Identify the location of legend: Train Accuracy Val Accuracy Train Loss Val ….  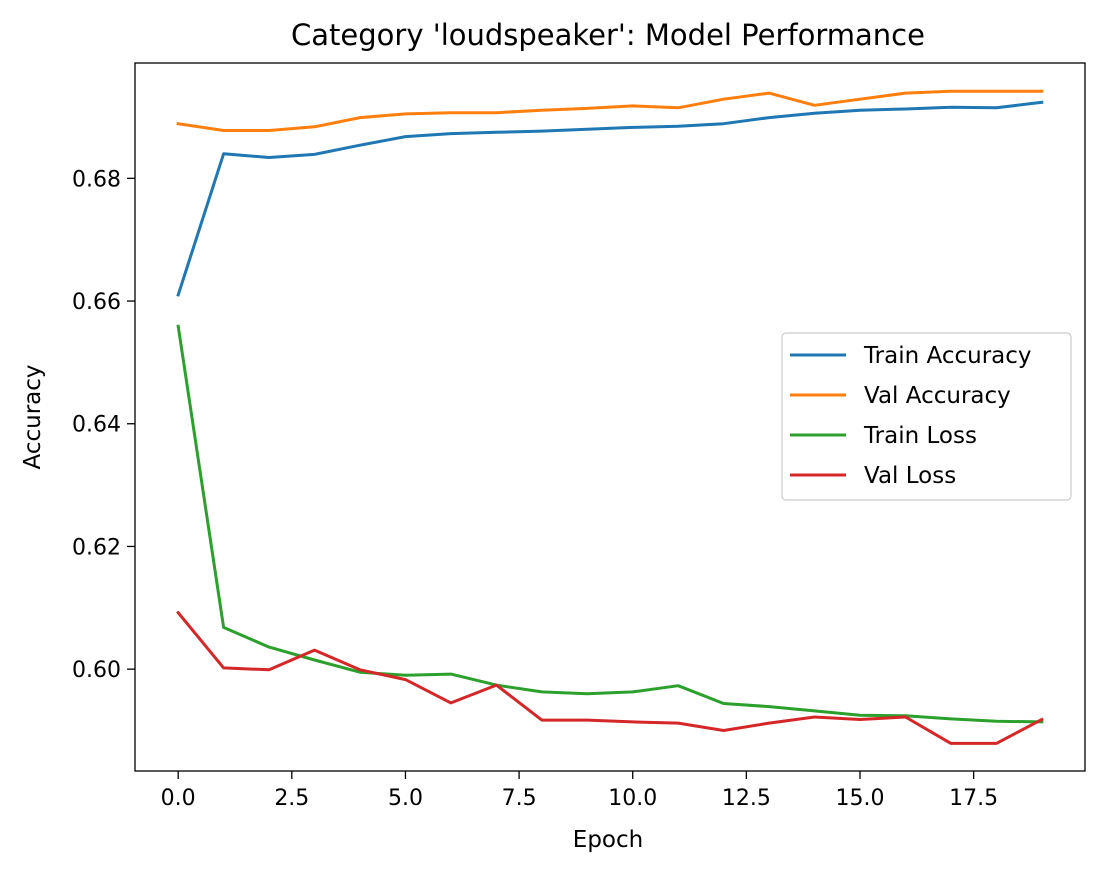
(926, 416).